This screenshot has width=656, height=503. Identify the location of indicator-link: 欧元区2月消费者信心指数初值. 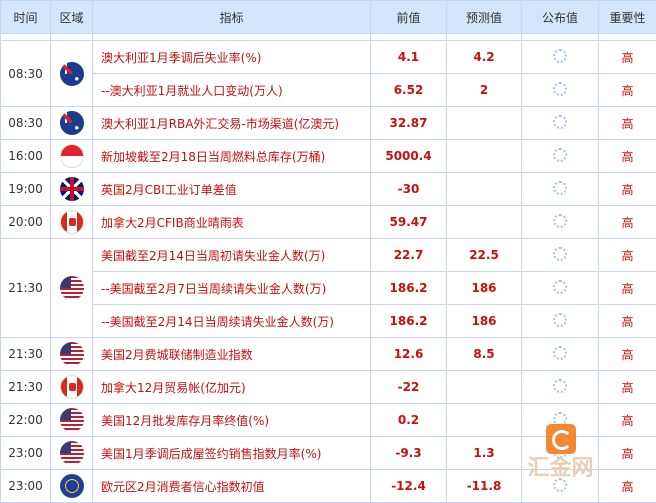
(232, 486).